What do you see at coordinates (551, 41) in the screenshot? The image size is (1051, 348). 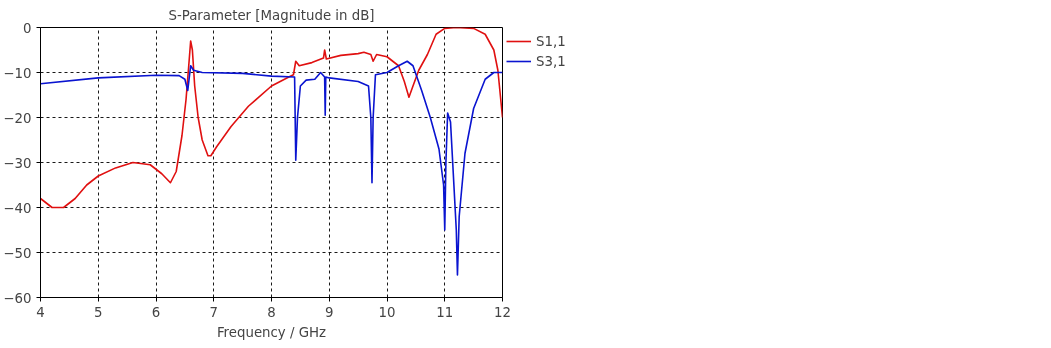 I see `legend-label: S1,1` at bounding box center [551, 41].